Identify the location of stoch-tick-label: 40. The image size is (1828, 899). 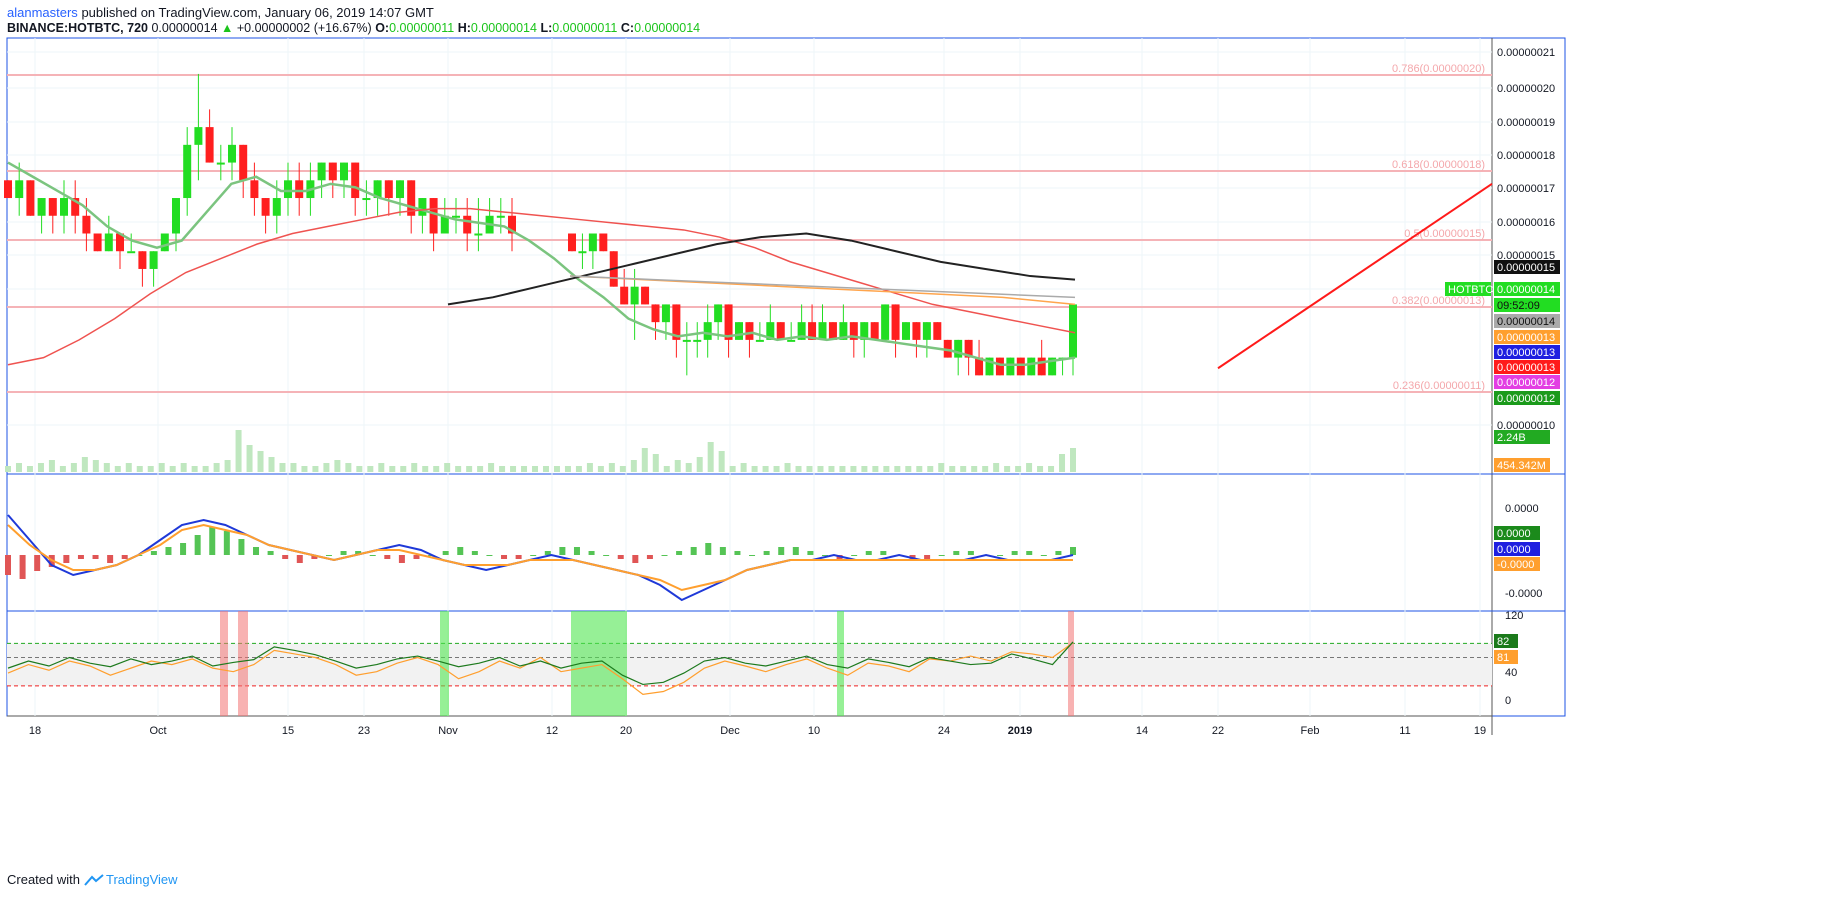
(1511, 673).